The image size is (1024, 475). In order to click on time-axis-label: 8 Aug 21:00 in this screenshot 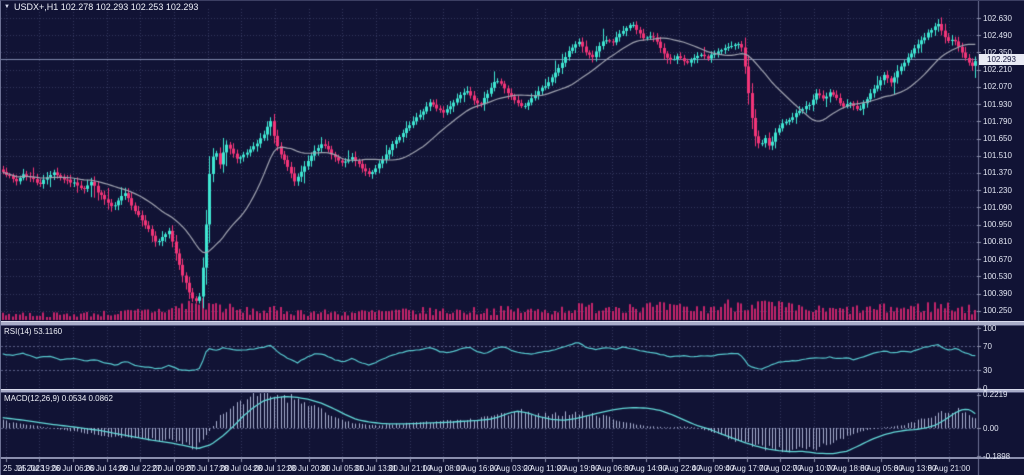, I will do `click(949, 468)`.